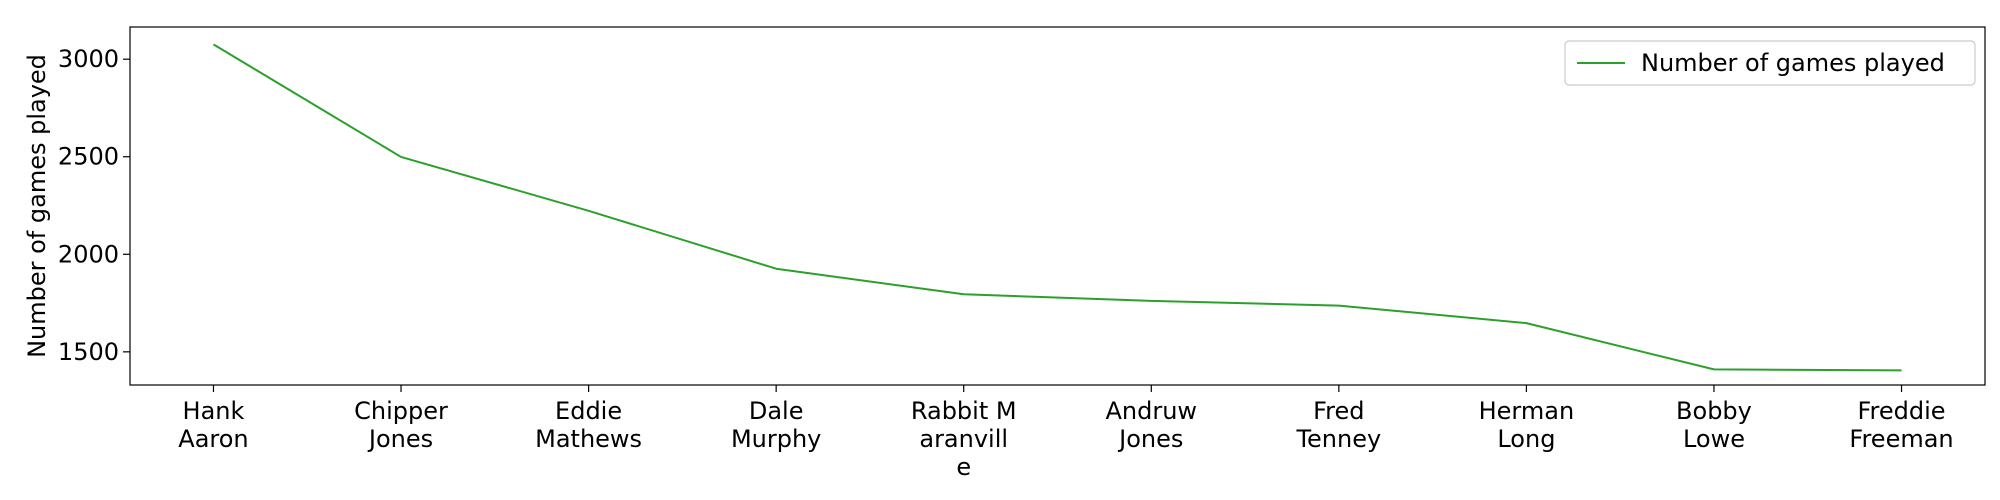 The image size is (2000, 500). I want to click on x-tick-label: Eddie Mathews, so click(588, 425).